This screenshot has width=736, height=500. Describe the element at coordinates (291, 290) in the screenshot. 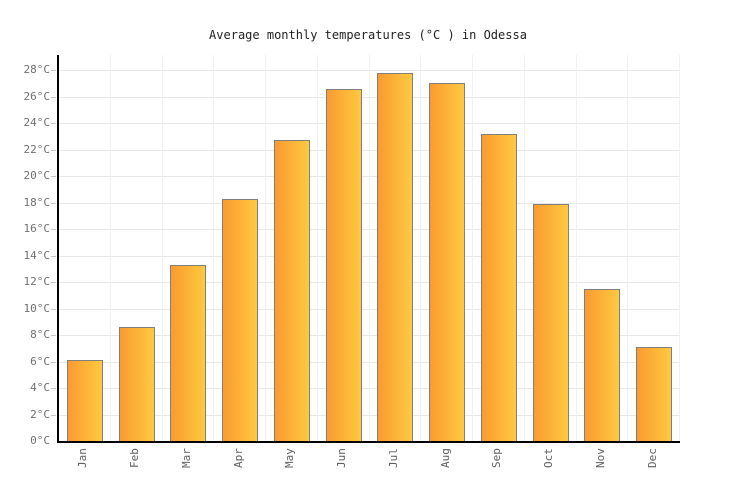

I see `bar-may` at that location.